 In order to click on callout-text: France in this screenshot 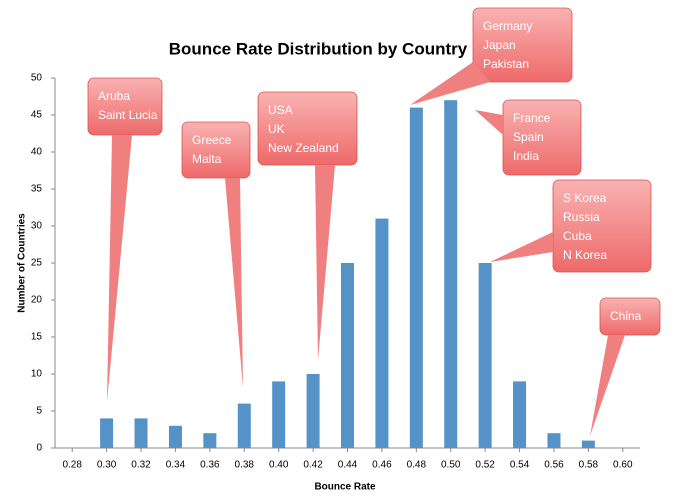, I will do `click(532, 118)`.